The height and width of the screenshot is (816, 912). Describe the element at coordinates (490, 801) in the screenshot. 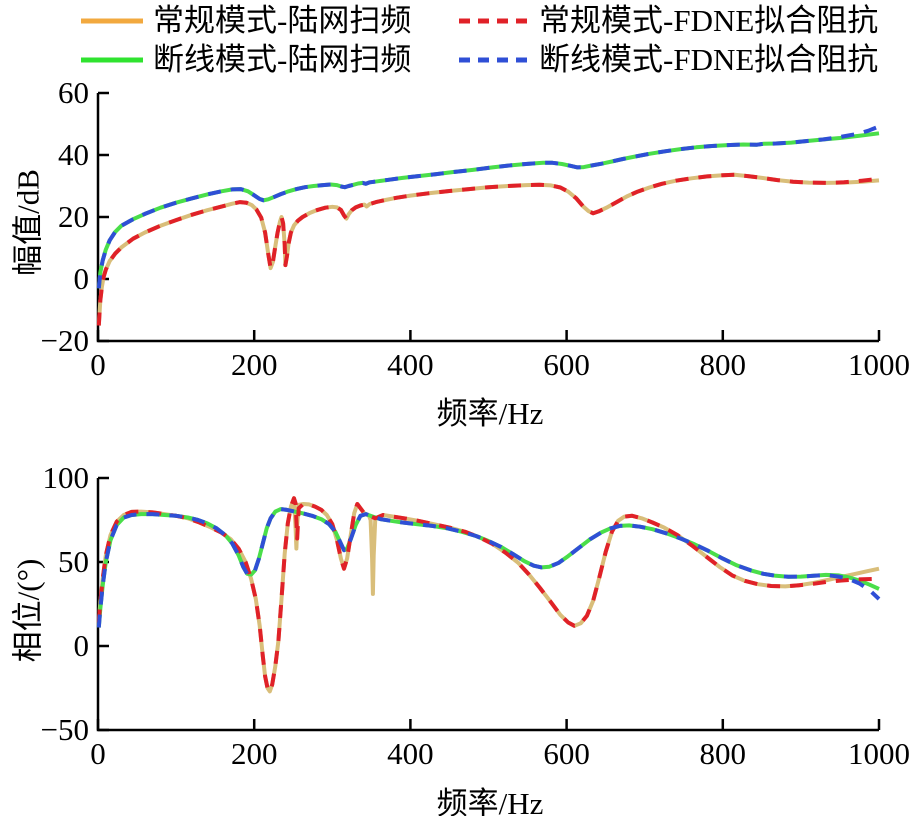

I see `phase-x-axis-label: 频率/Hz` at that location.